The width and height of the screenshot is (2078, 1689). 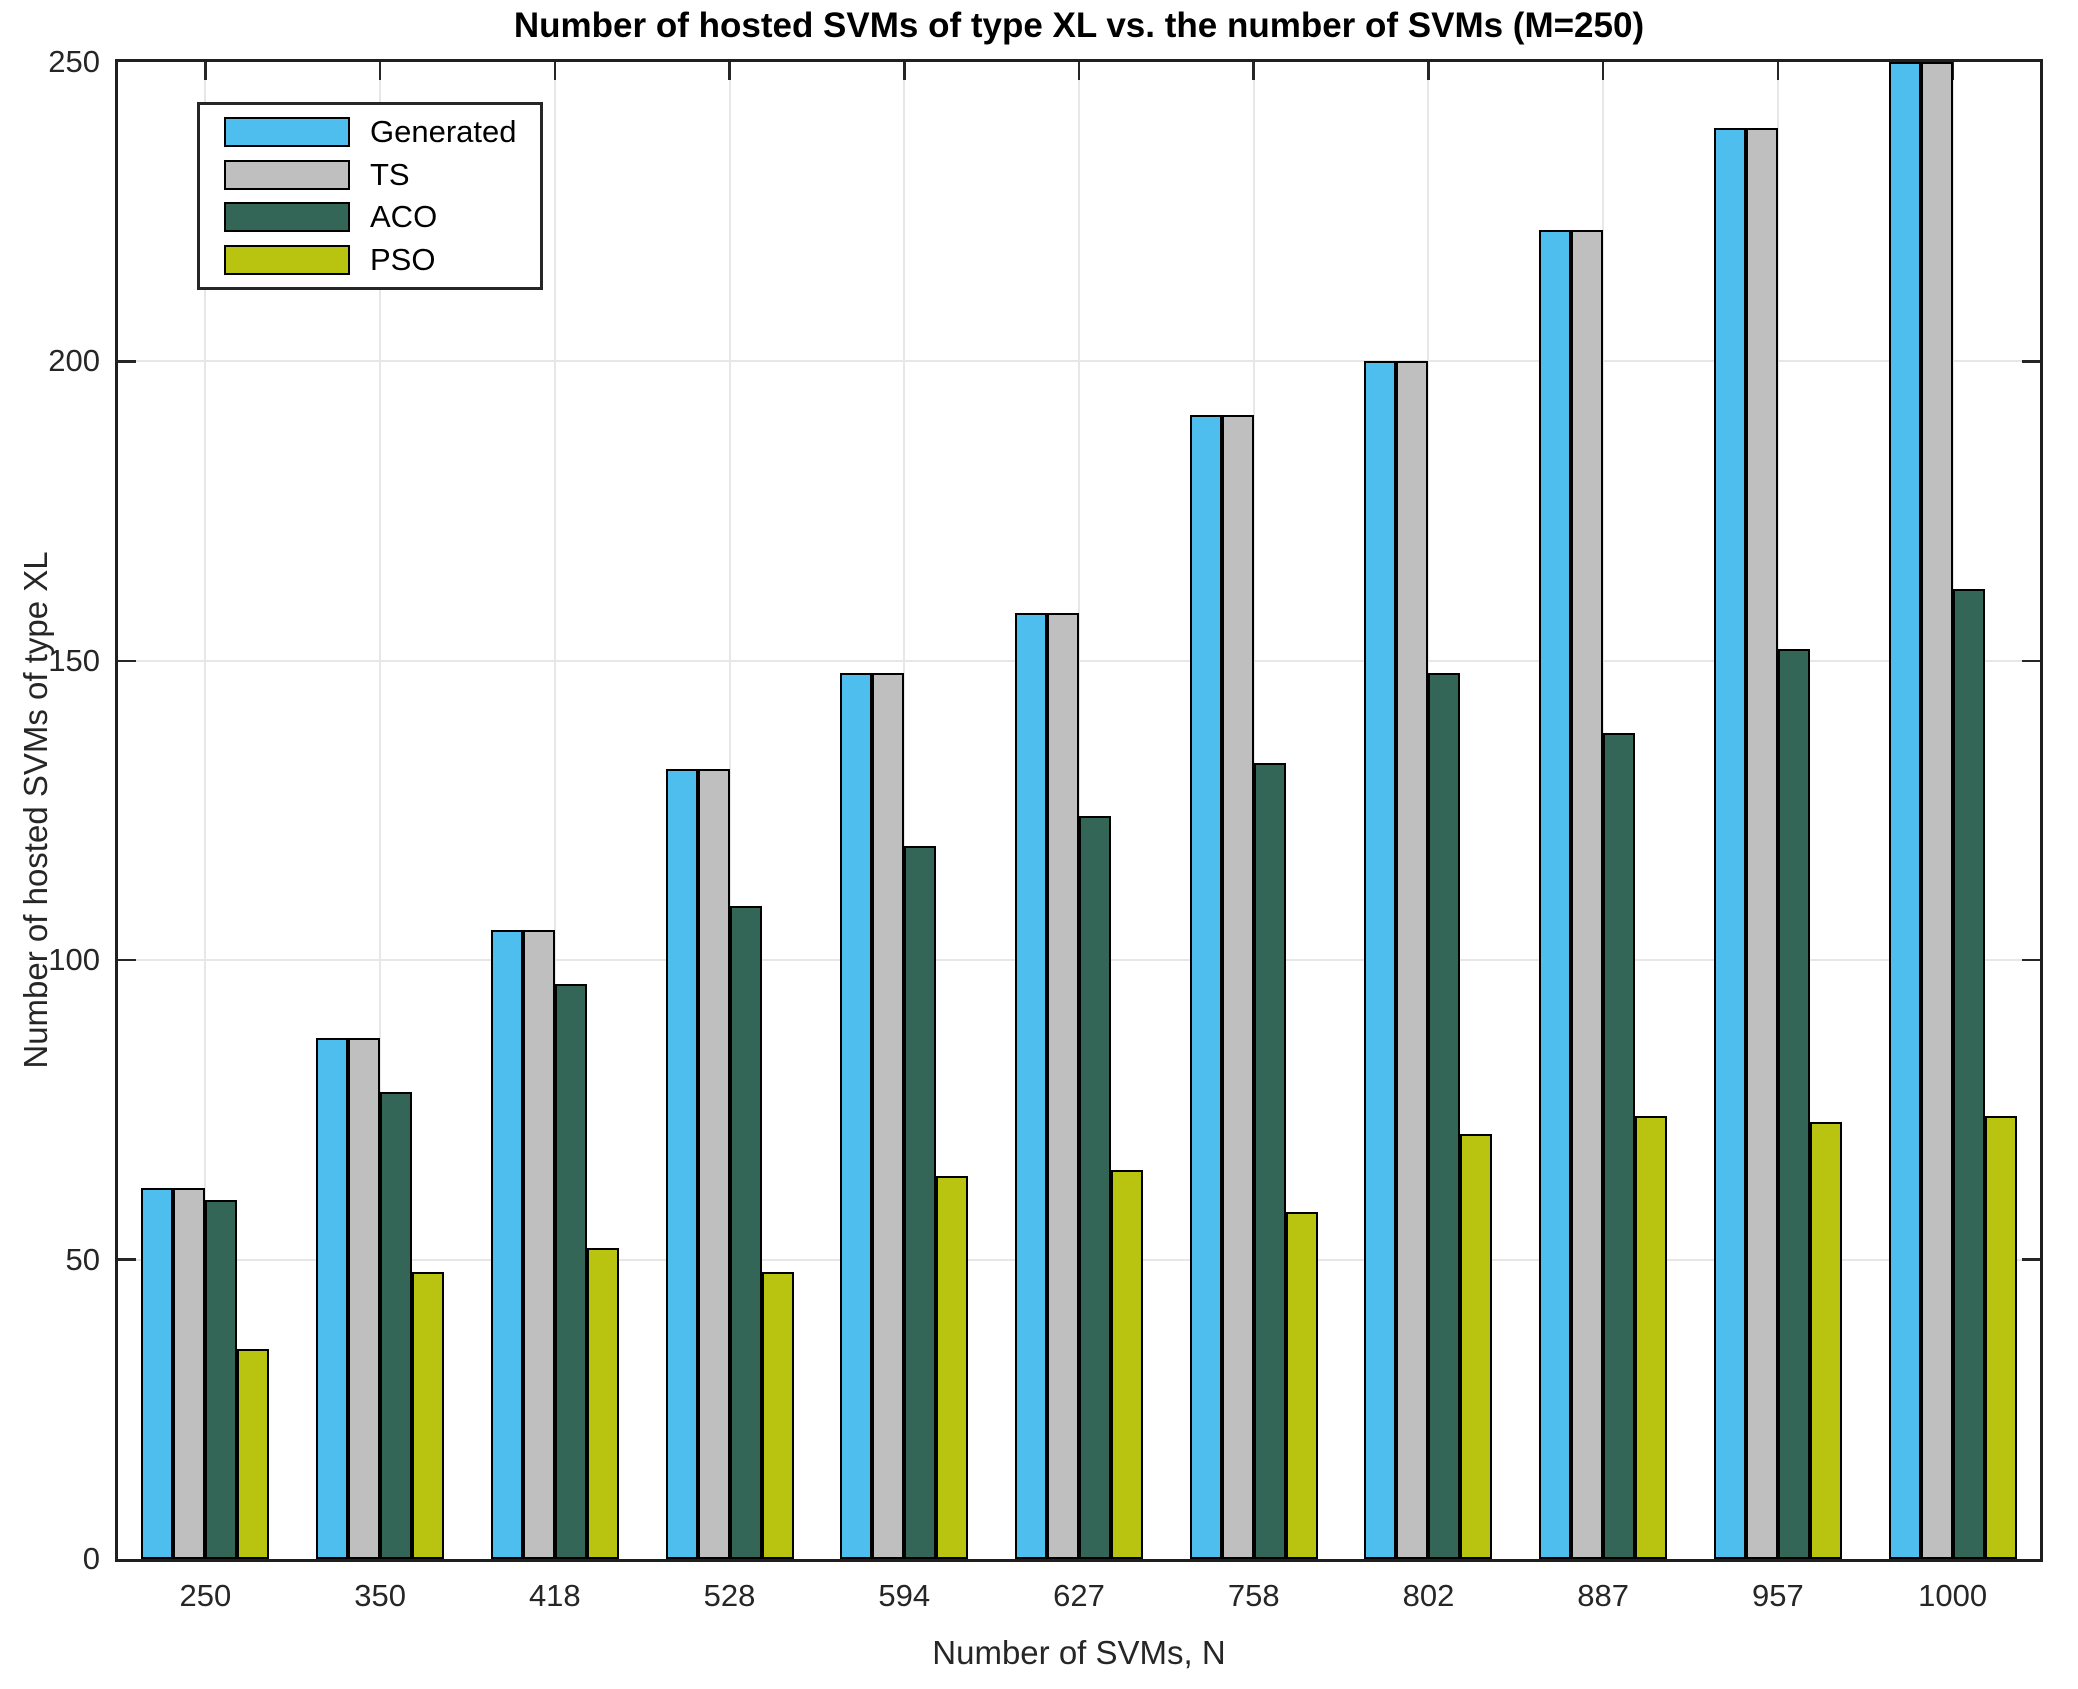 I want to click on x-axis-label: Number of SVMs, N, so click(x=1079, y=1652).